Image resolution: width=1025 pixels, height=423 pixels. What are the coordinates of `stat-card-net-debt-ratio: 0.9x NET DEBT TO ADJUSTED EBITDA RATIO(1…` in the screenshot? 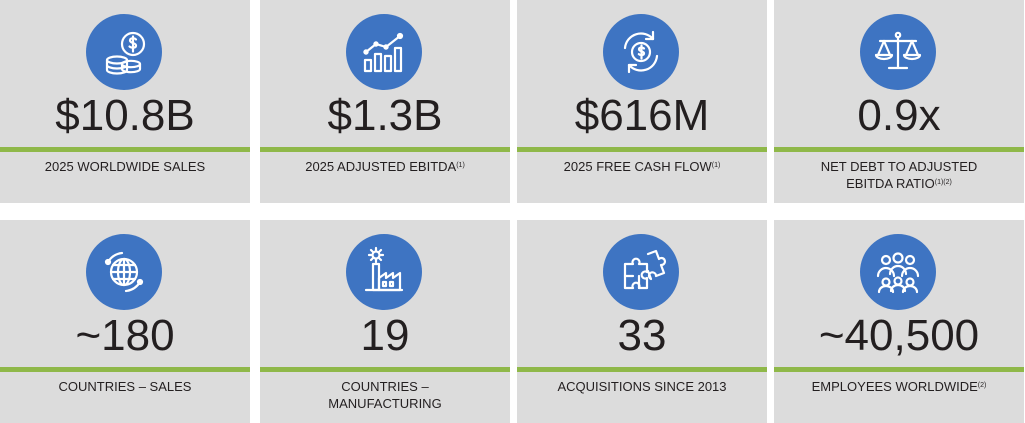 It's located at (899, 101).